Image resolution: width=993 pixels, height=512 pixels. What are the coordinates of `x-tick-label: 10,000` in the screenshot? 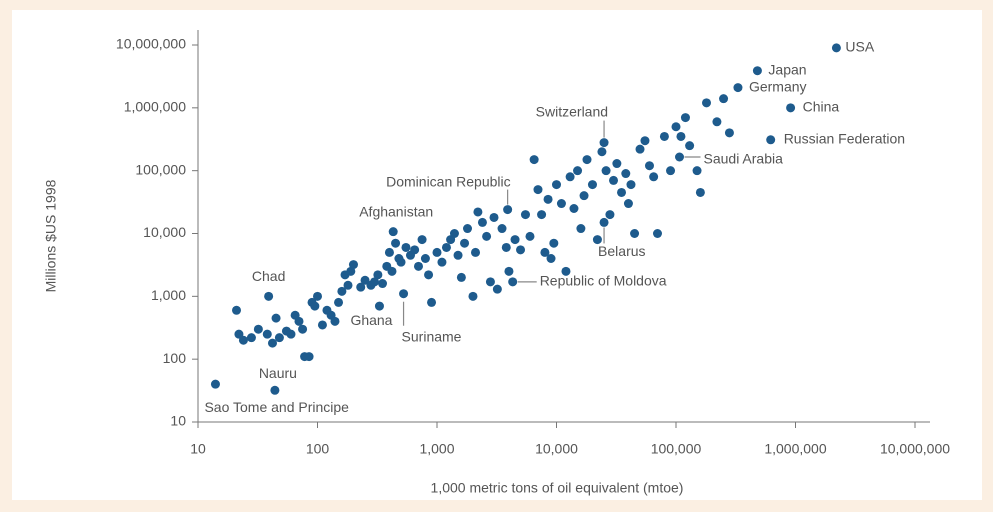 It's located at (556, 449).